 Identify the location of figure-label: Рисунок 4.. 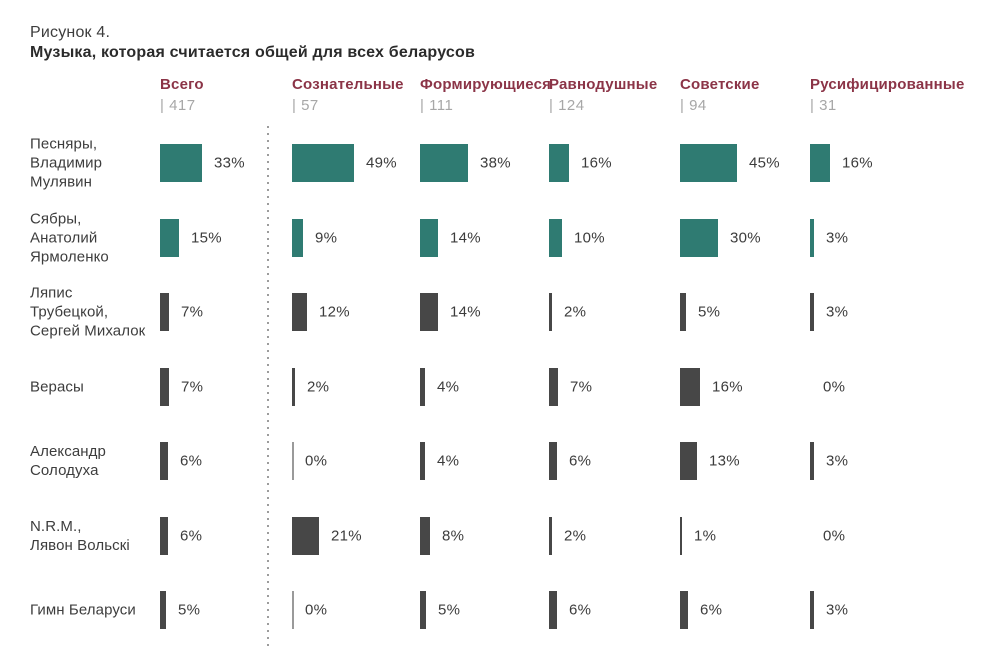
(70, 32).